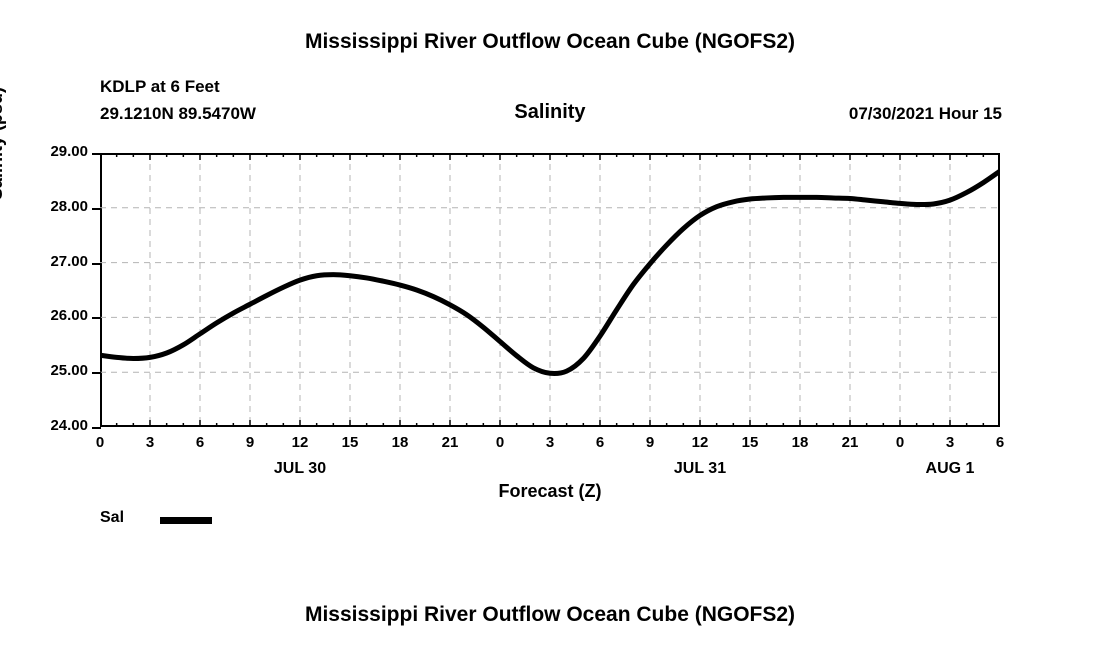 The height and width of the screenshot is (650, 1100). What do you see at coordinates (69, 316) in the screenshot?
I see `y-tick-label: 26.00` at bounding box center [69, 316].